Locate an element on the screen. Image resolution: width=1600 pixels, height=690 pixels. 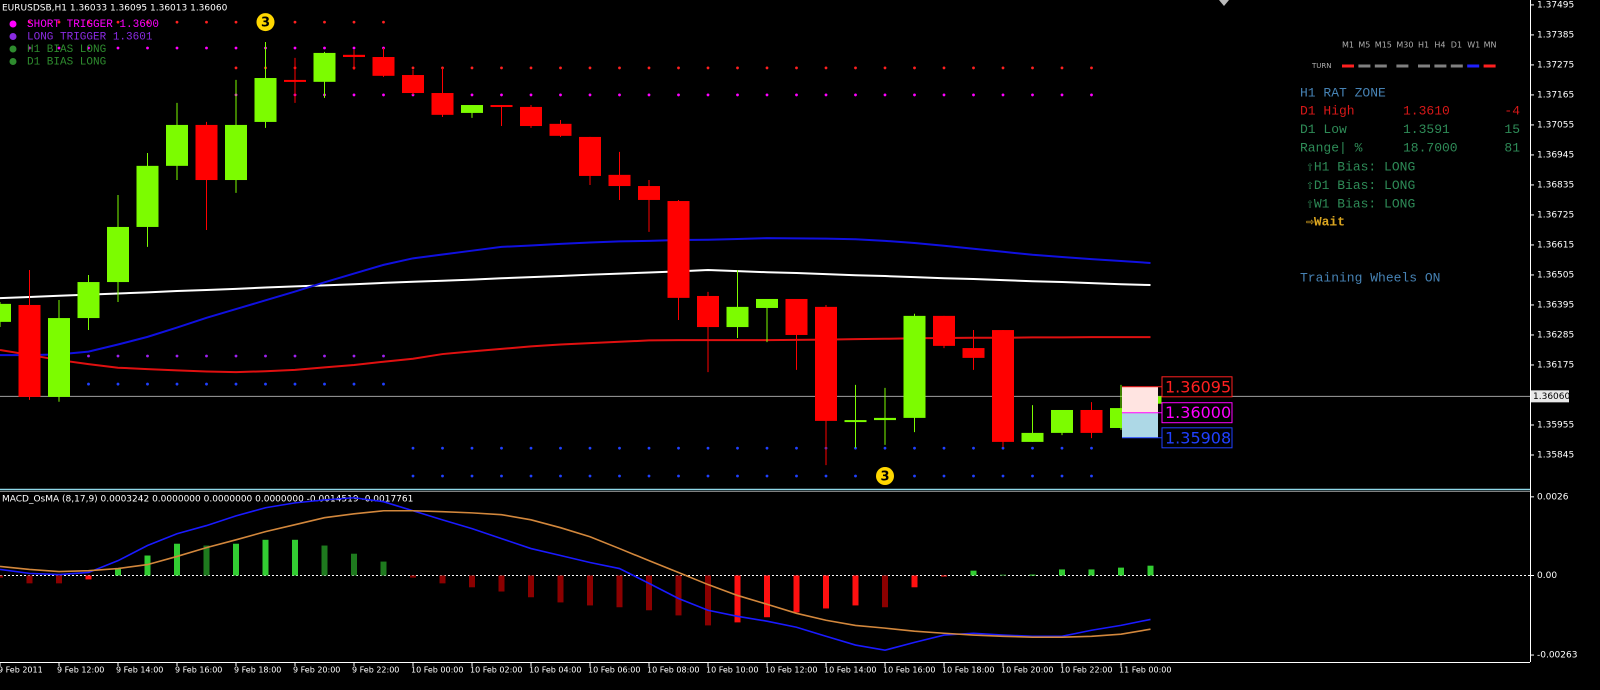
y-tick-label: 1.36835 is located at coordinates (1555, 185).